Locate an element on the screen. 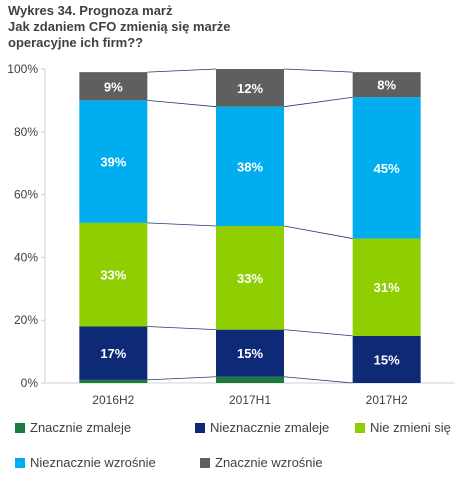  data-label-2-1: 33% is located at coordinates (250, 278).